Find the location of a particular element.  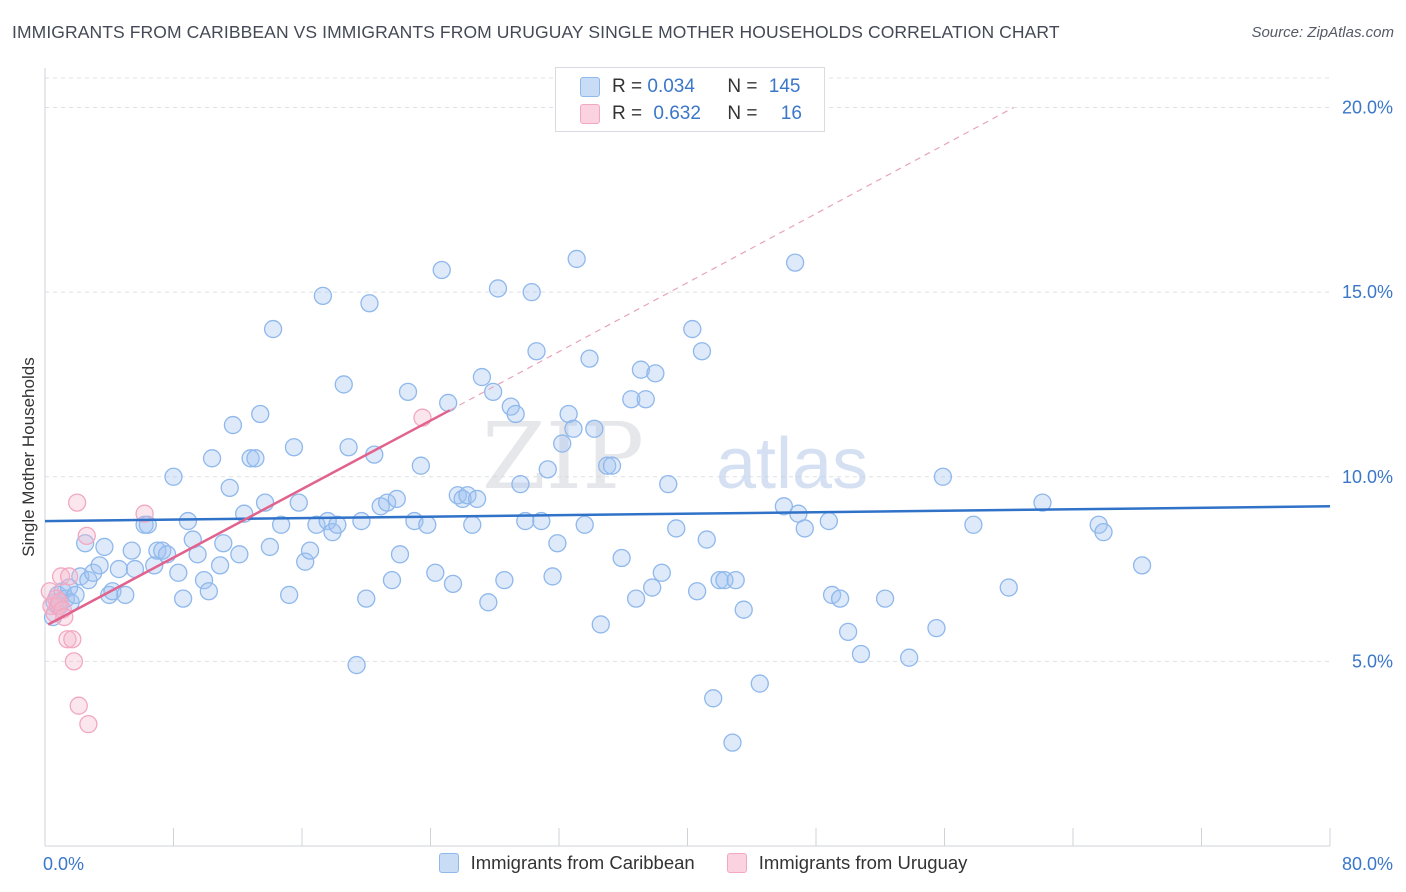

series-legend-caribbean: Immigrants from Caribbean is located at coordinates (566, 863).